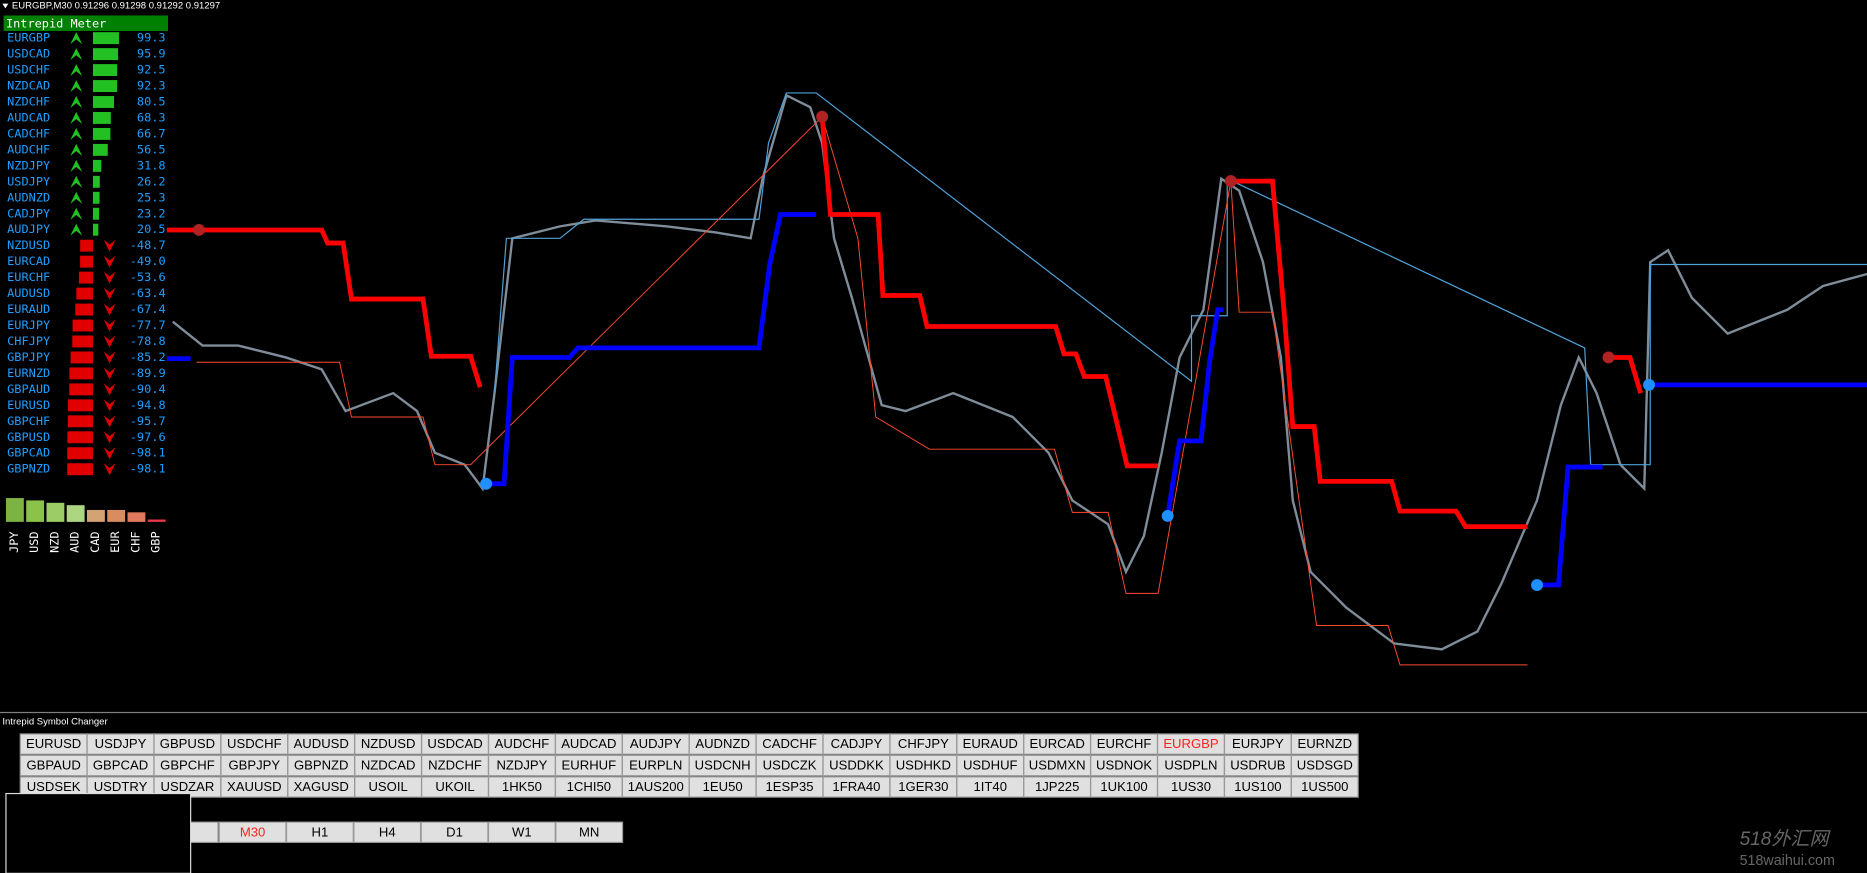  Describe the element at coordinates (454, 831) in the screenshot. I see `button-label: D1` at that location.